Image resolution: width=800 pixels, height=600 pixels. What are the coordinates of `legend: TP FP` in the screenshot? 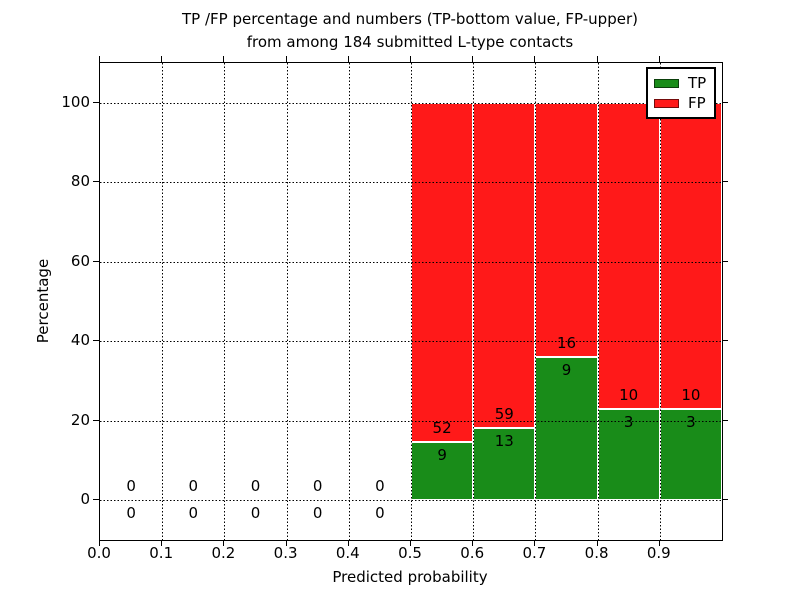 It's located at (681, 93).